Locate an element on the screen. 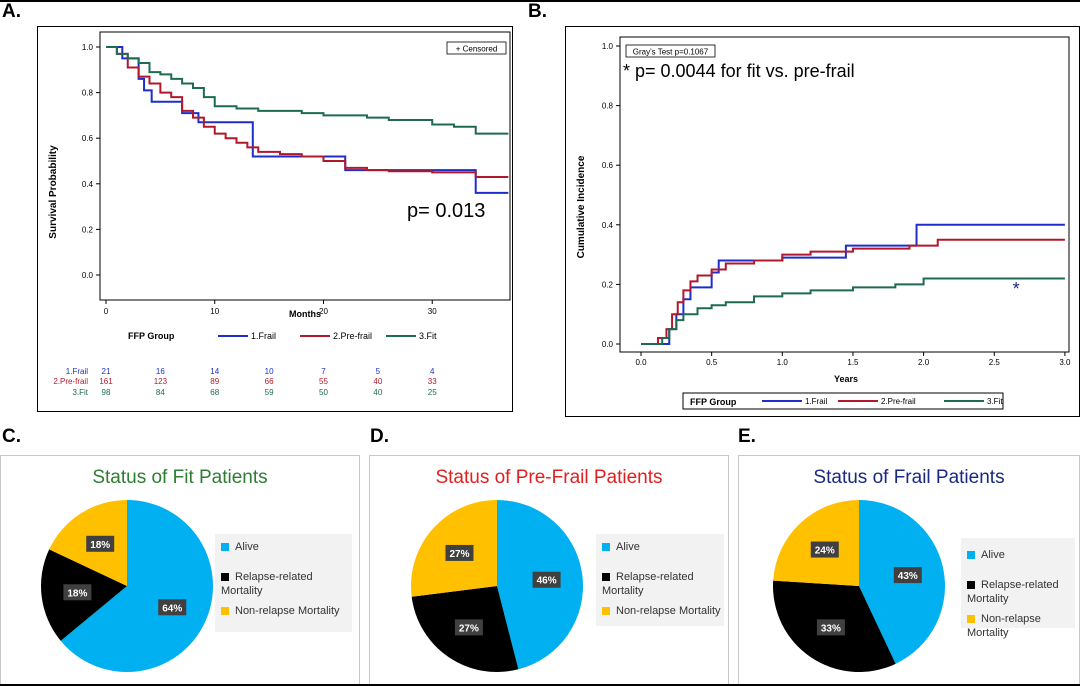  b-significance-star: * is located at coordinates (1016, 289).